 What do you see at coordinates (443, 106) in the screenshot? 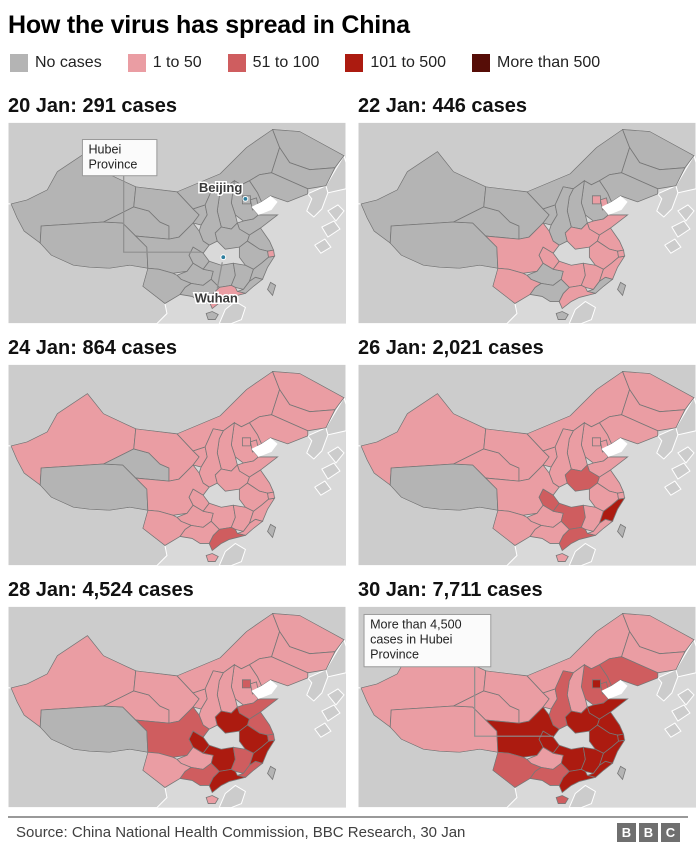
I see `panel-title: 22 Jan: 446 cases` at bounding box center [443, 106].